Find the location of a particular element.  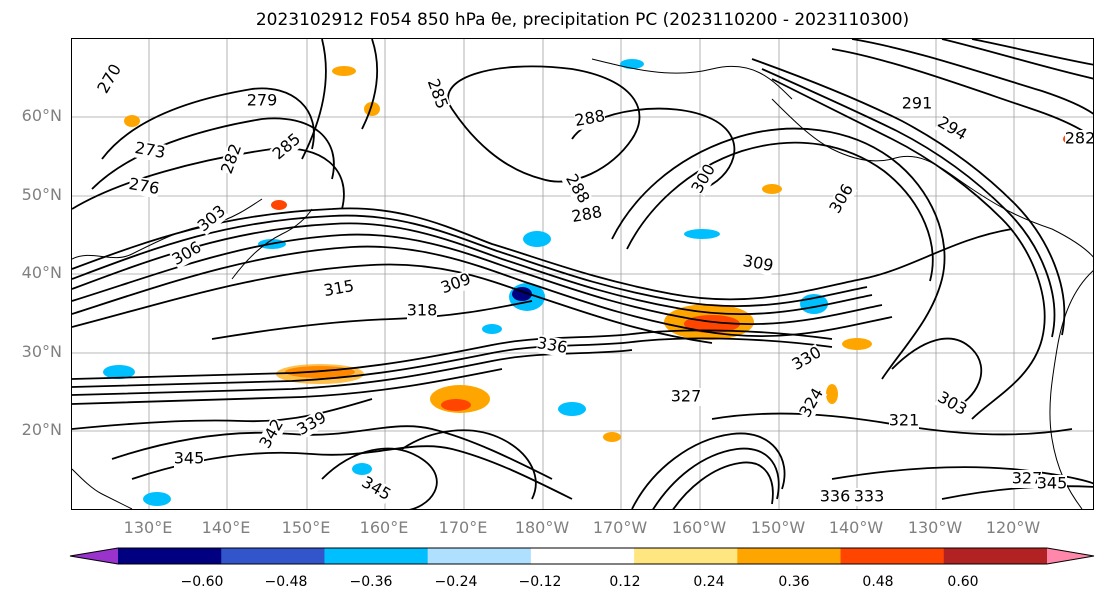

contour-label: 333 is located at coordinates (869, 496).